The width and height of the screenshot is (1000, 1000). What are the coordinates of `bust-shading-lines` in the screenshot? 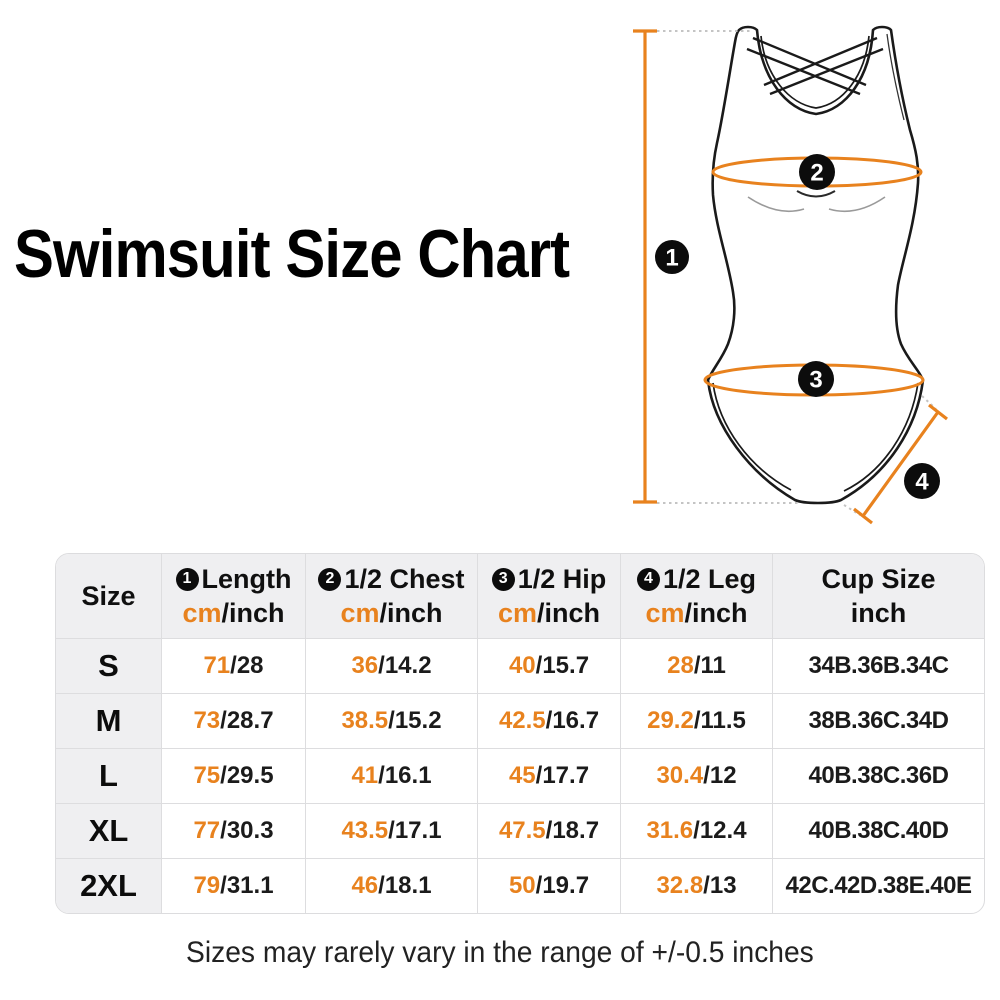 It's located at (816, 201).